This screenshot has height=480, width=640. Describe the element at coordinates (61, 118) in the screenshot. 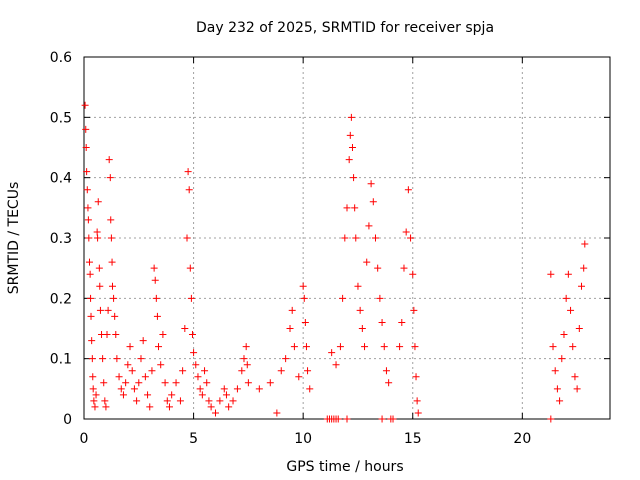

I see `y-tick-label: 0.5` at that location.